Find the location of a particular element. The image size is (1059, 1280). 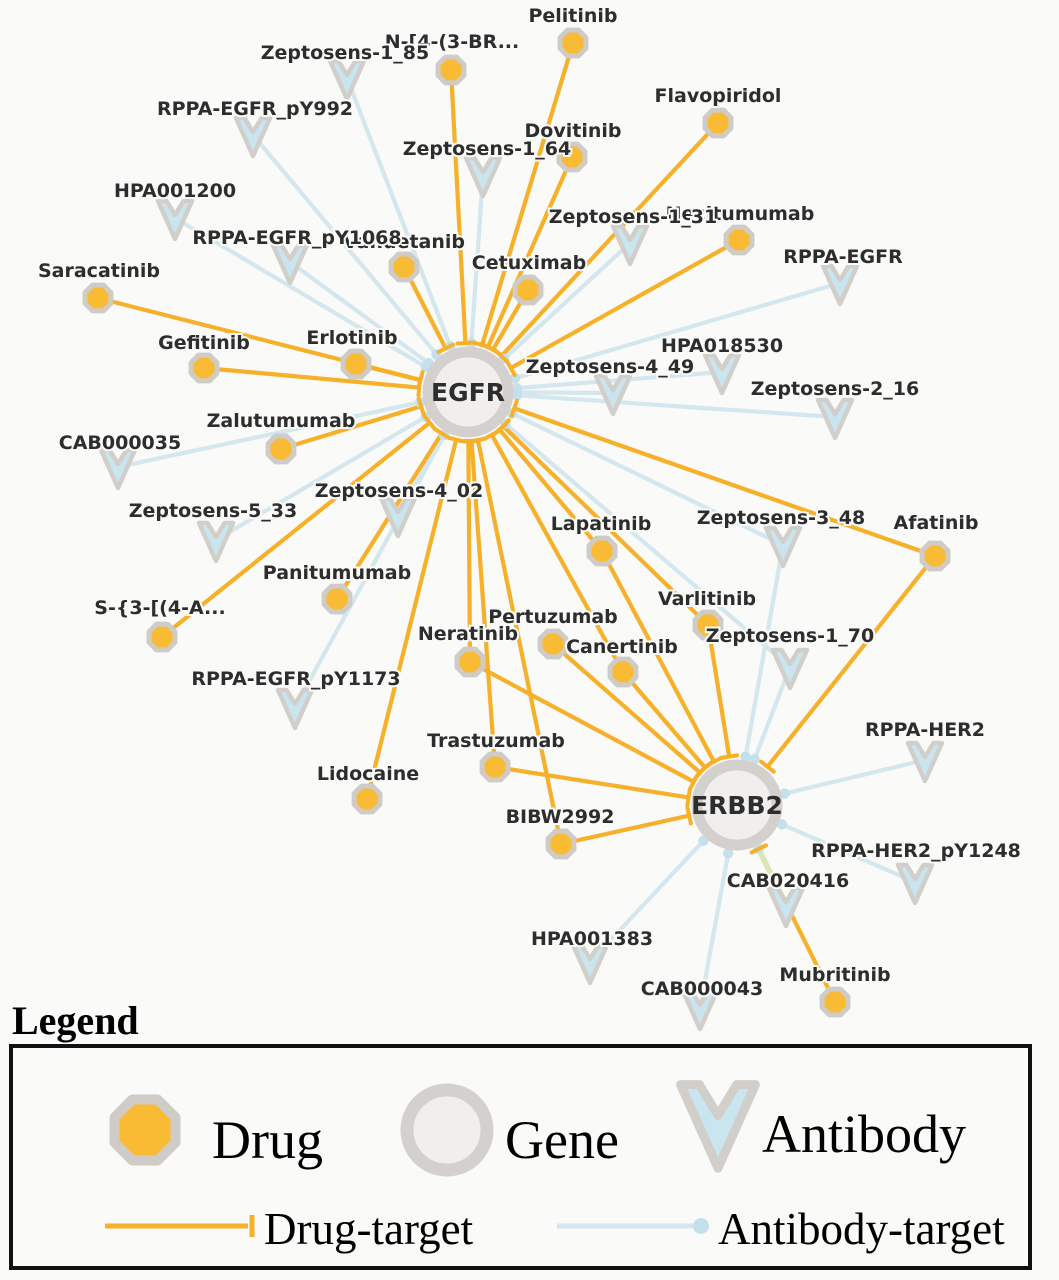

legend-drug-label: Drug is located at coordinates (267, 1140).